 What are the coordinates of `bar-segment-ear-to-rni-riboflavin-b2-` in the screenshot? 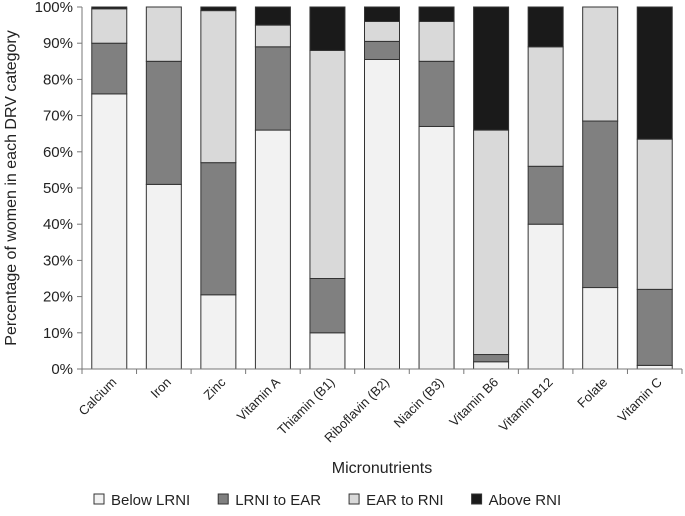 It's located at (382, 31).